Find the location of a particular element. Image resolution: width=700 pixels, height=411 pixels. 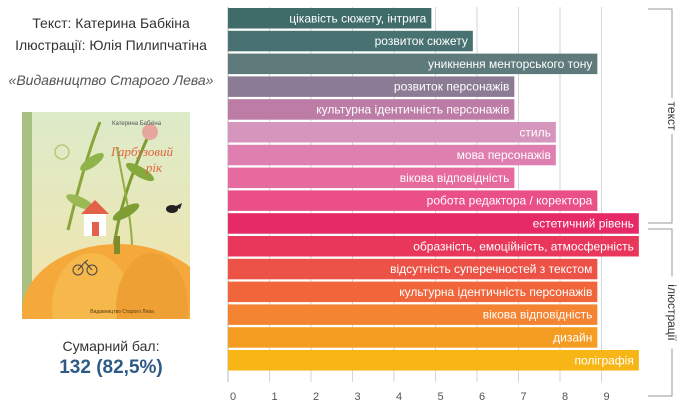

x-tick-label: 3 is located at coordinates (358, 397).